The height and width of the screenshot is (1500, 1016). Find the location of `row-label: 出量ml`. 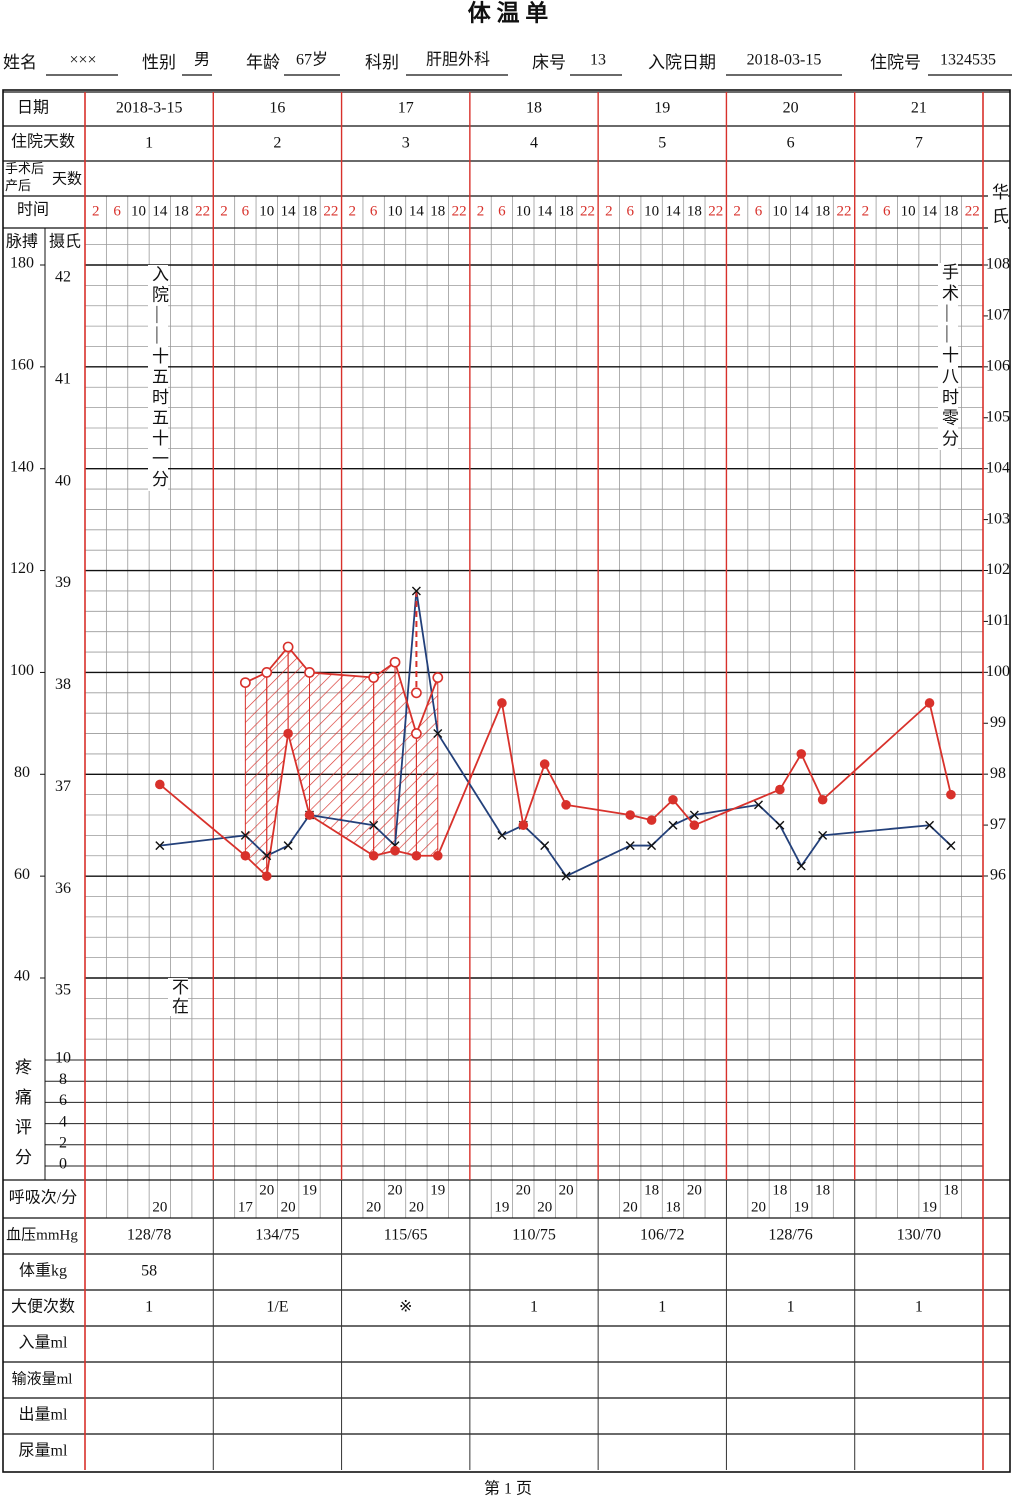

row-label: 出量ml is located at coordinates (43, 1415).